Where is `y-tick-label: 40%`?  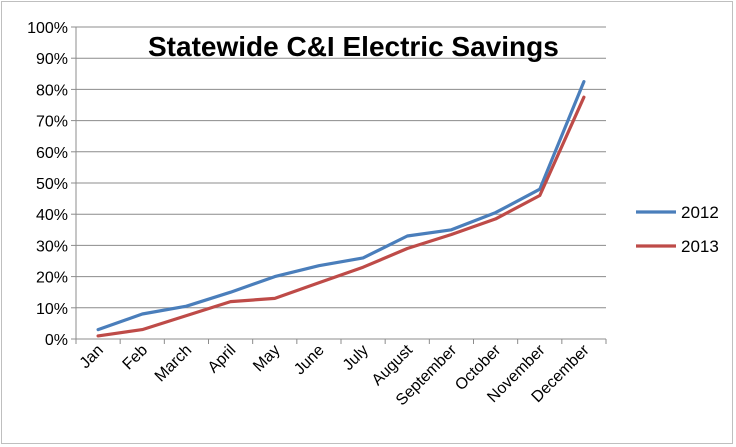 y-tick-label: 40% is located at coordinates (52, 215).